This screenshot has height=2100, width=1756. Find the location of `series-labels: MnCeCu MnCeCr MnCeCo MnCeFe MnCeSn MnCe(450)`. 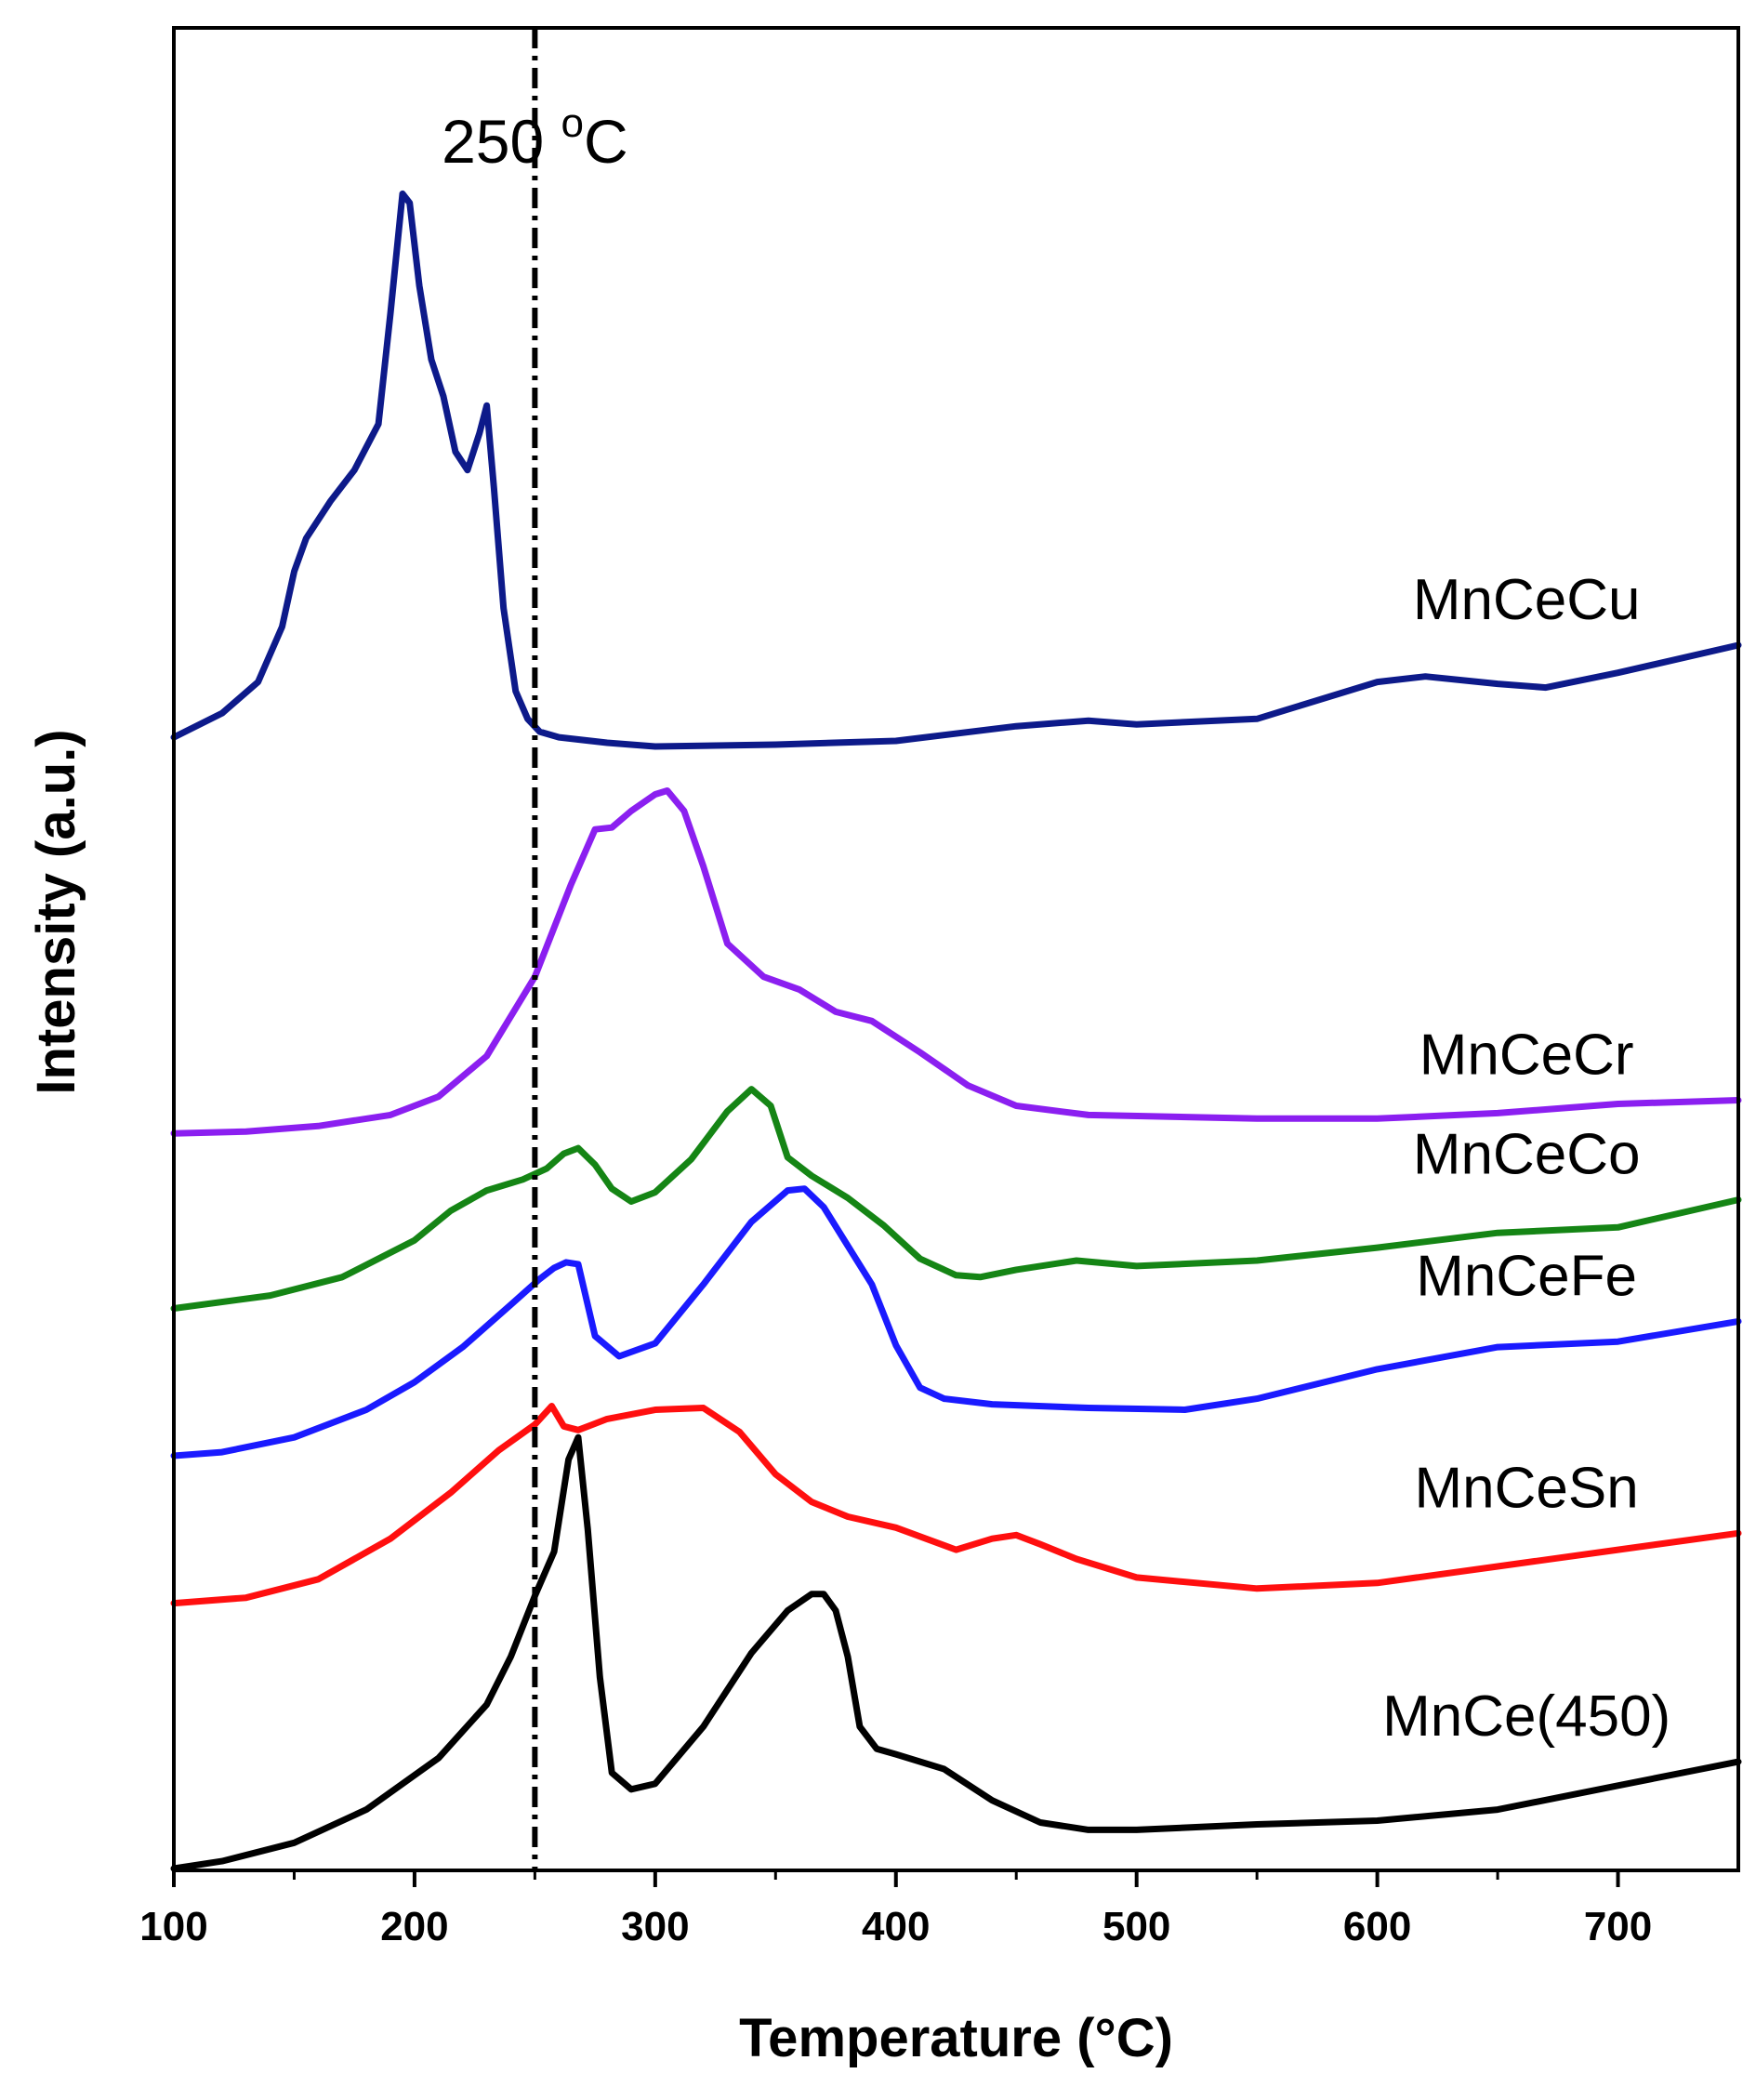

series-labels: MnCeCu MnCeCr MnCeCo MnCeFe MnCeSn MnCe(450) is located at coordinates (1526, 1158).